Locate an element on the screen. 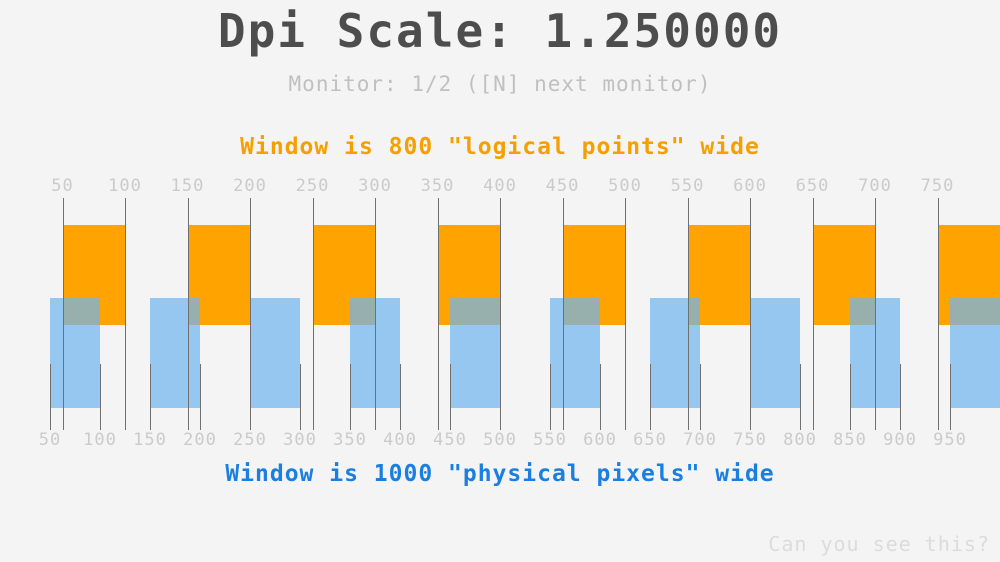  logical-tick-label: 750 is located at coordinates (937, 186).